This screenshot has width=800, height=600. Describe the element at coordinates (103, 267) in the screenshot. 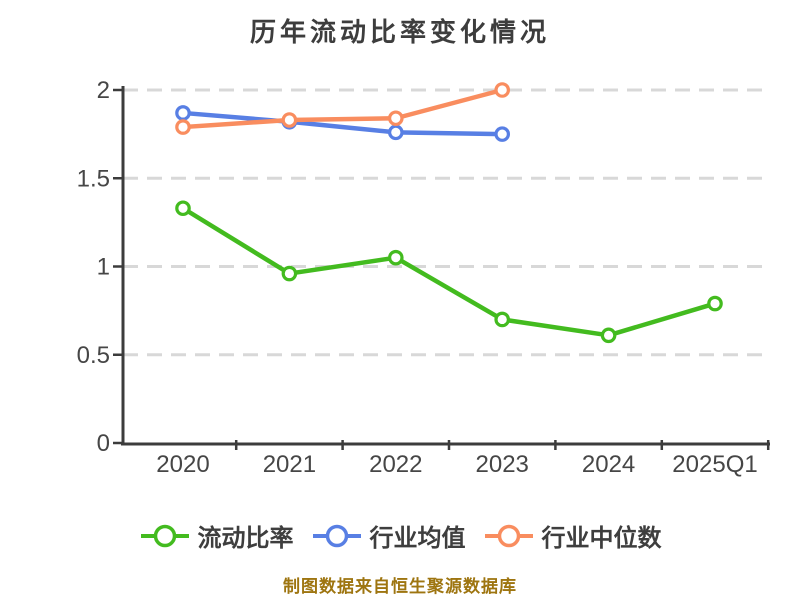

I see `svg-text: 1` at that location.